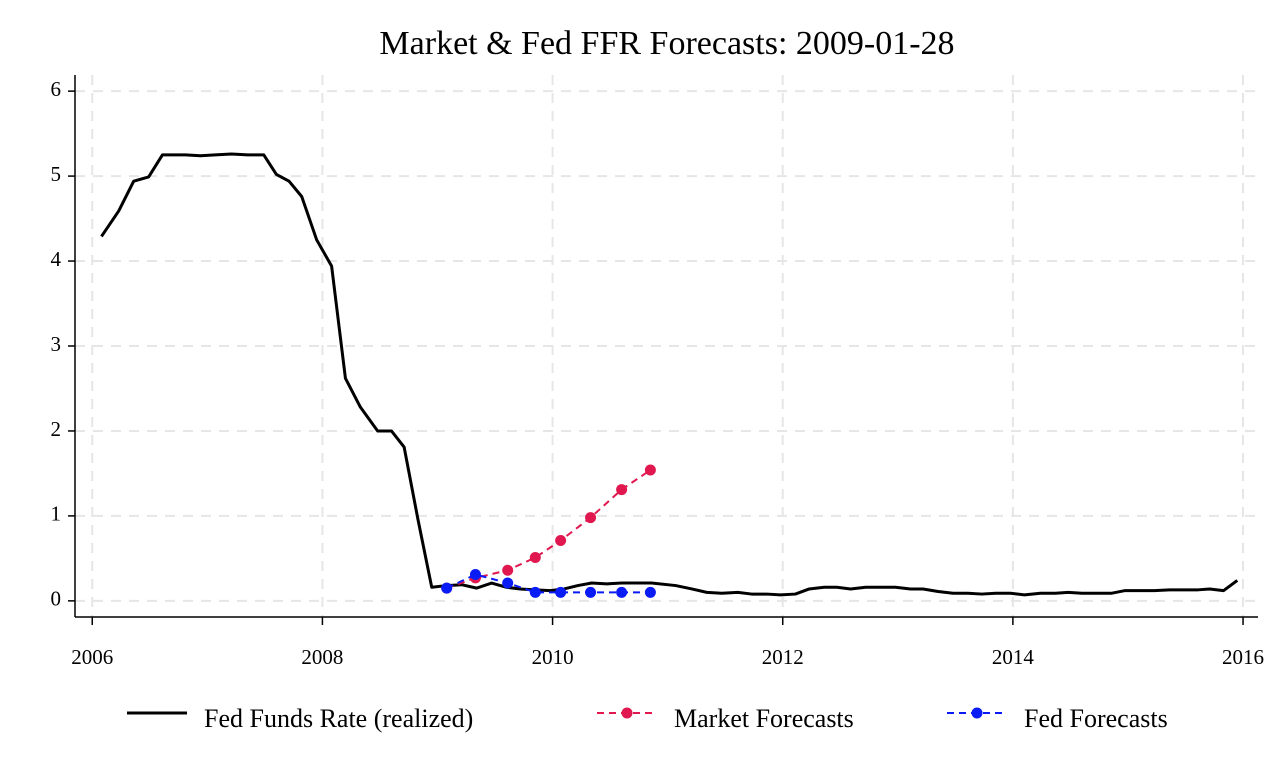 Image resolution: width=1280 pixels, height=776 pixels. What do you see at coordinates (56, 514) in the screenshot?
I see `y-tick-label: 1` at bounding box center [56, 514].